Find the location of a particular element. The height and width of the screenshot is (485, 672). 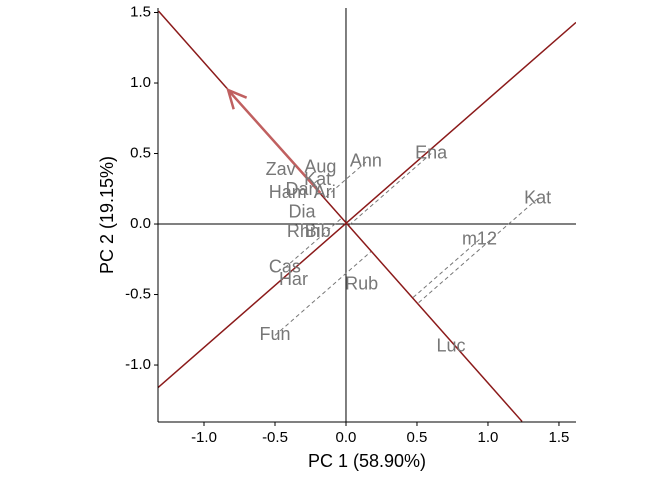

x-tick-label: -1.0 is located at coordinates (204, 437).